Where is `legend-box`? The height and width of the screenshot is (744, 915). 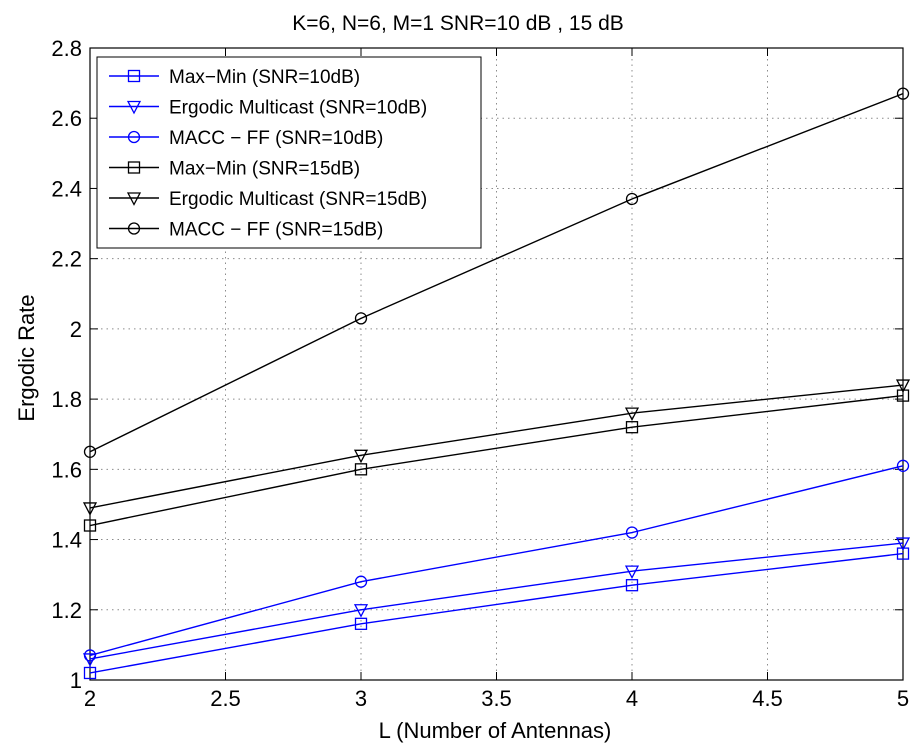 legend-box is located at coordinates (289, 152).